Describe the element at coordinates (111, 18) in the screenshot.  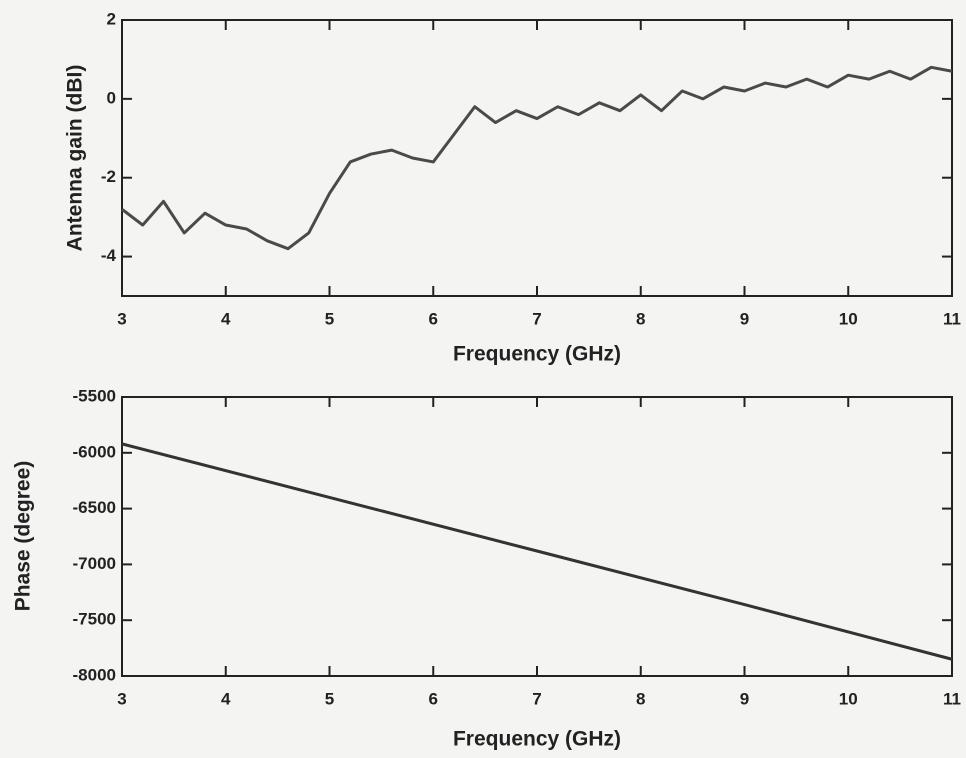
I see `y-tick-label: 2` at that location.